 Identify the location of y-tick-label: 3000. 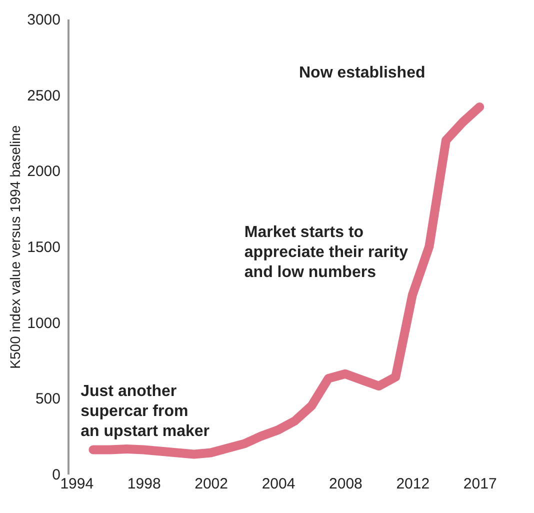
(43, 20).